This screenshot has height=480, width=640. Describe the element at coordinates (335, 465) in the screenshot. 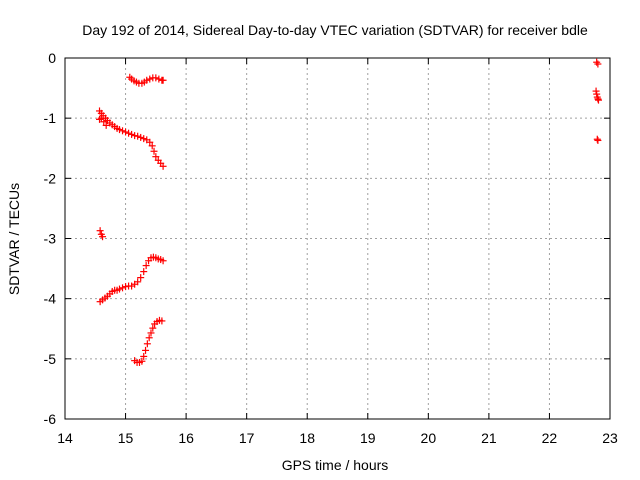

I see `x-axis-label: GPS time / hours` at that location.